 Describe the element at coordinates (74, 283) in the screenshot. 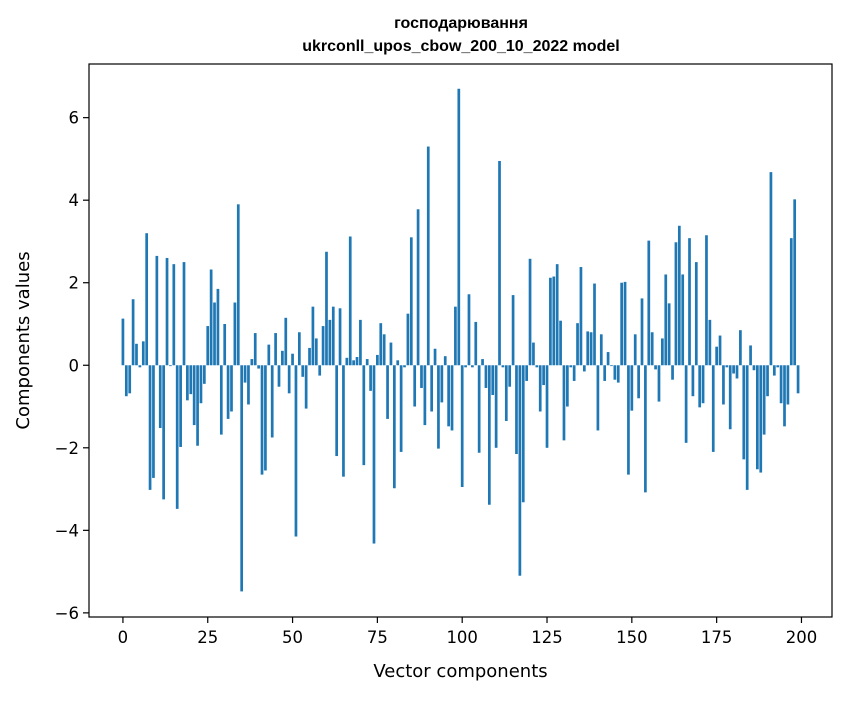

I see `y-tick-label: 2` at that location.